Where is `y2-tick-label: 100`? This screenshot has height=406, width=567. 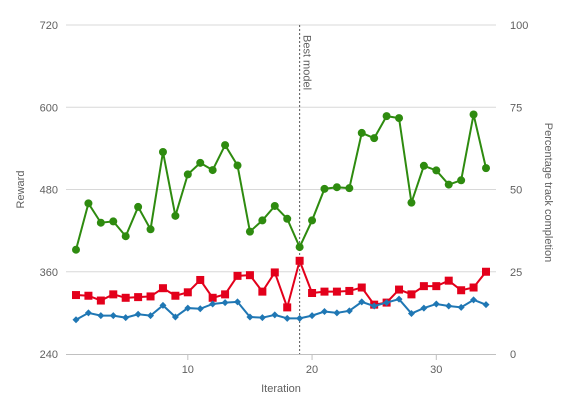 y2-tick-label: 100 is located at coordinates (519, 26).